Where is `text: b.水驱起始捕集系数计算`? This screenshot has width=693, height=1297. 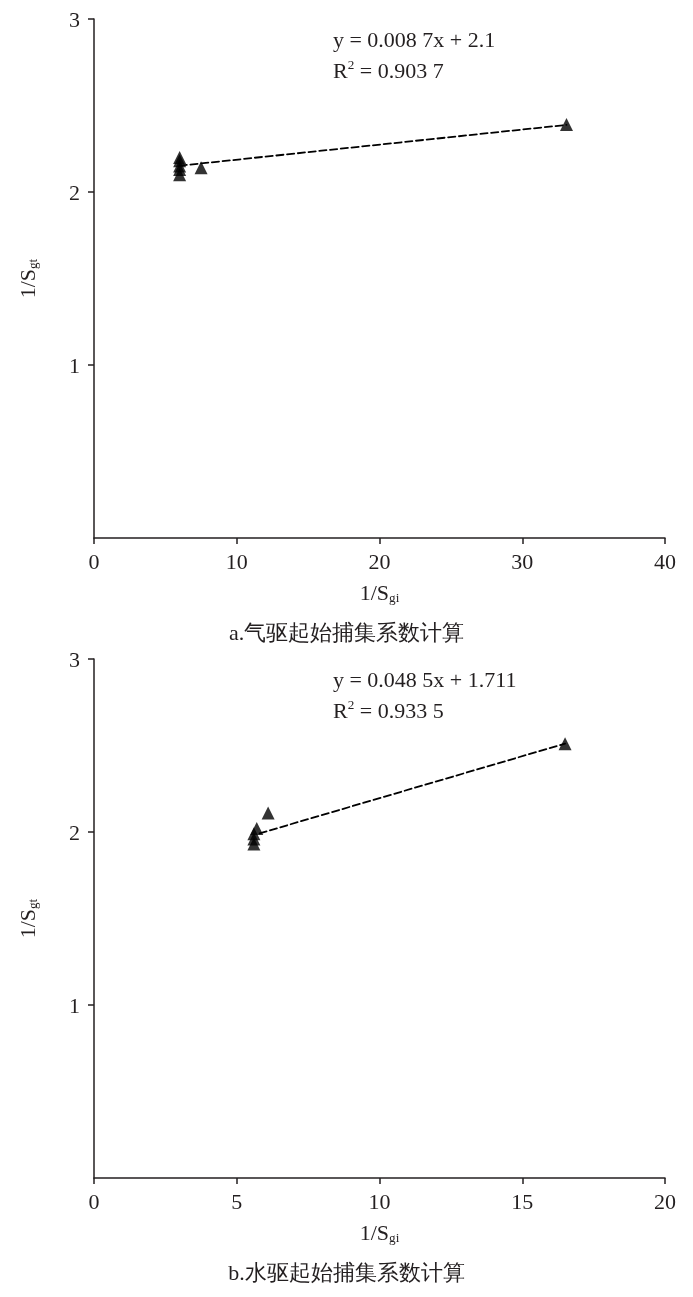
text: b.水驱起始捕集系数计算 is located at coordinates (346, 1272).